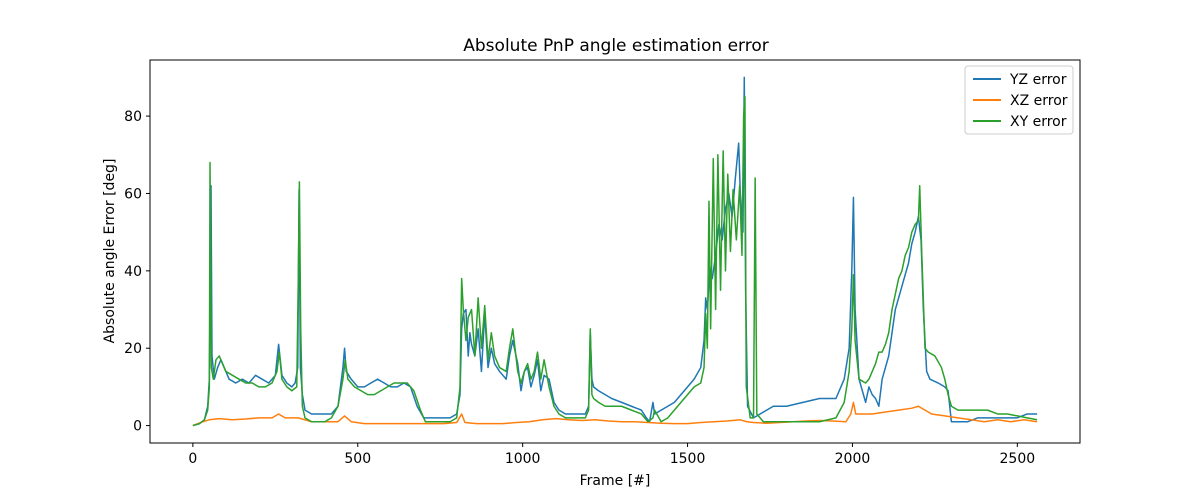  Describe the element at coordinates (137, 427) in the screenshot. I see `y-tick-label: 0` at that location.